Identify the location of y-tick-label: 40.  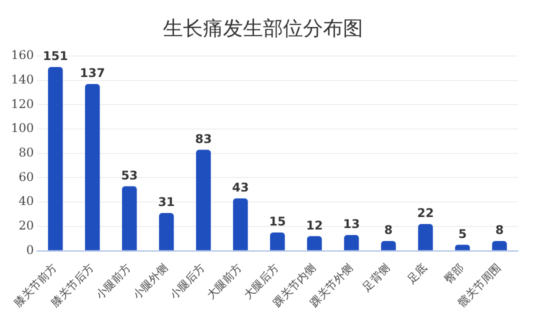
(26, 201).